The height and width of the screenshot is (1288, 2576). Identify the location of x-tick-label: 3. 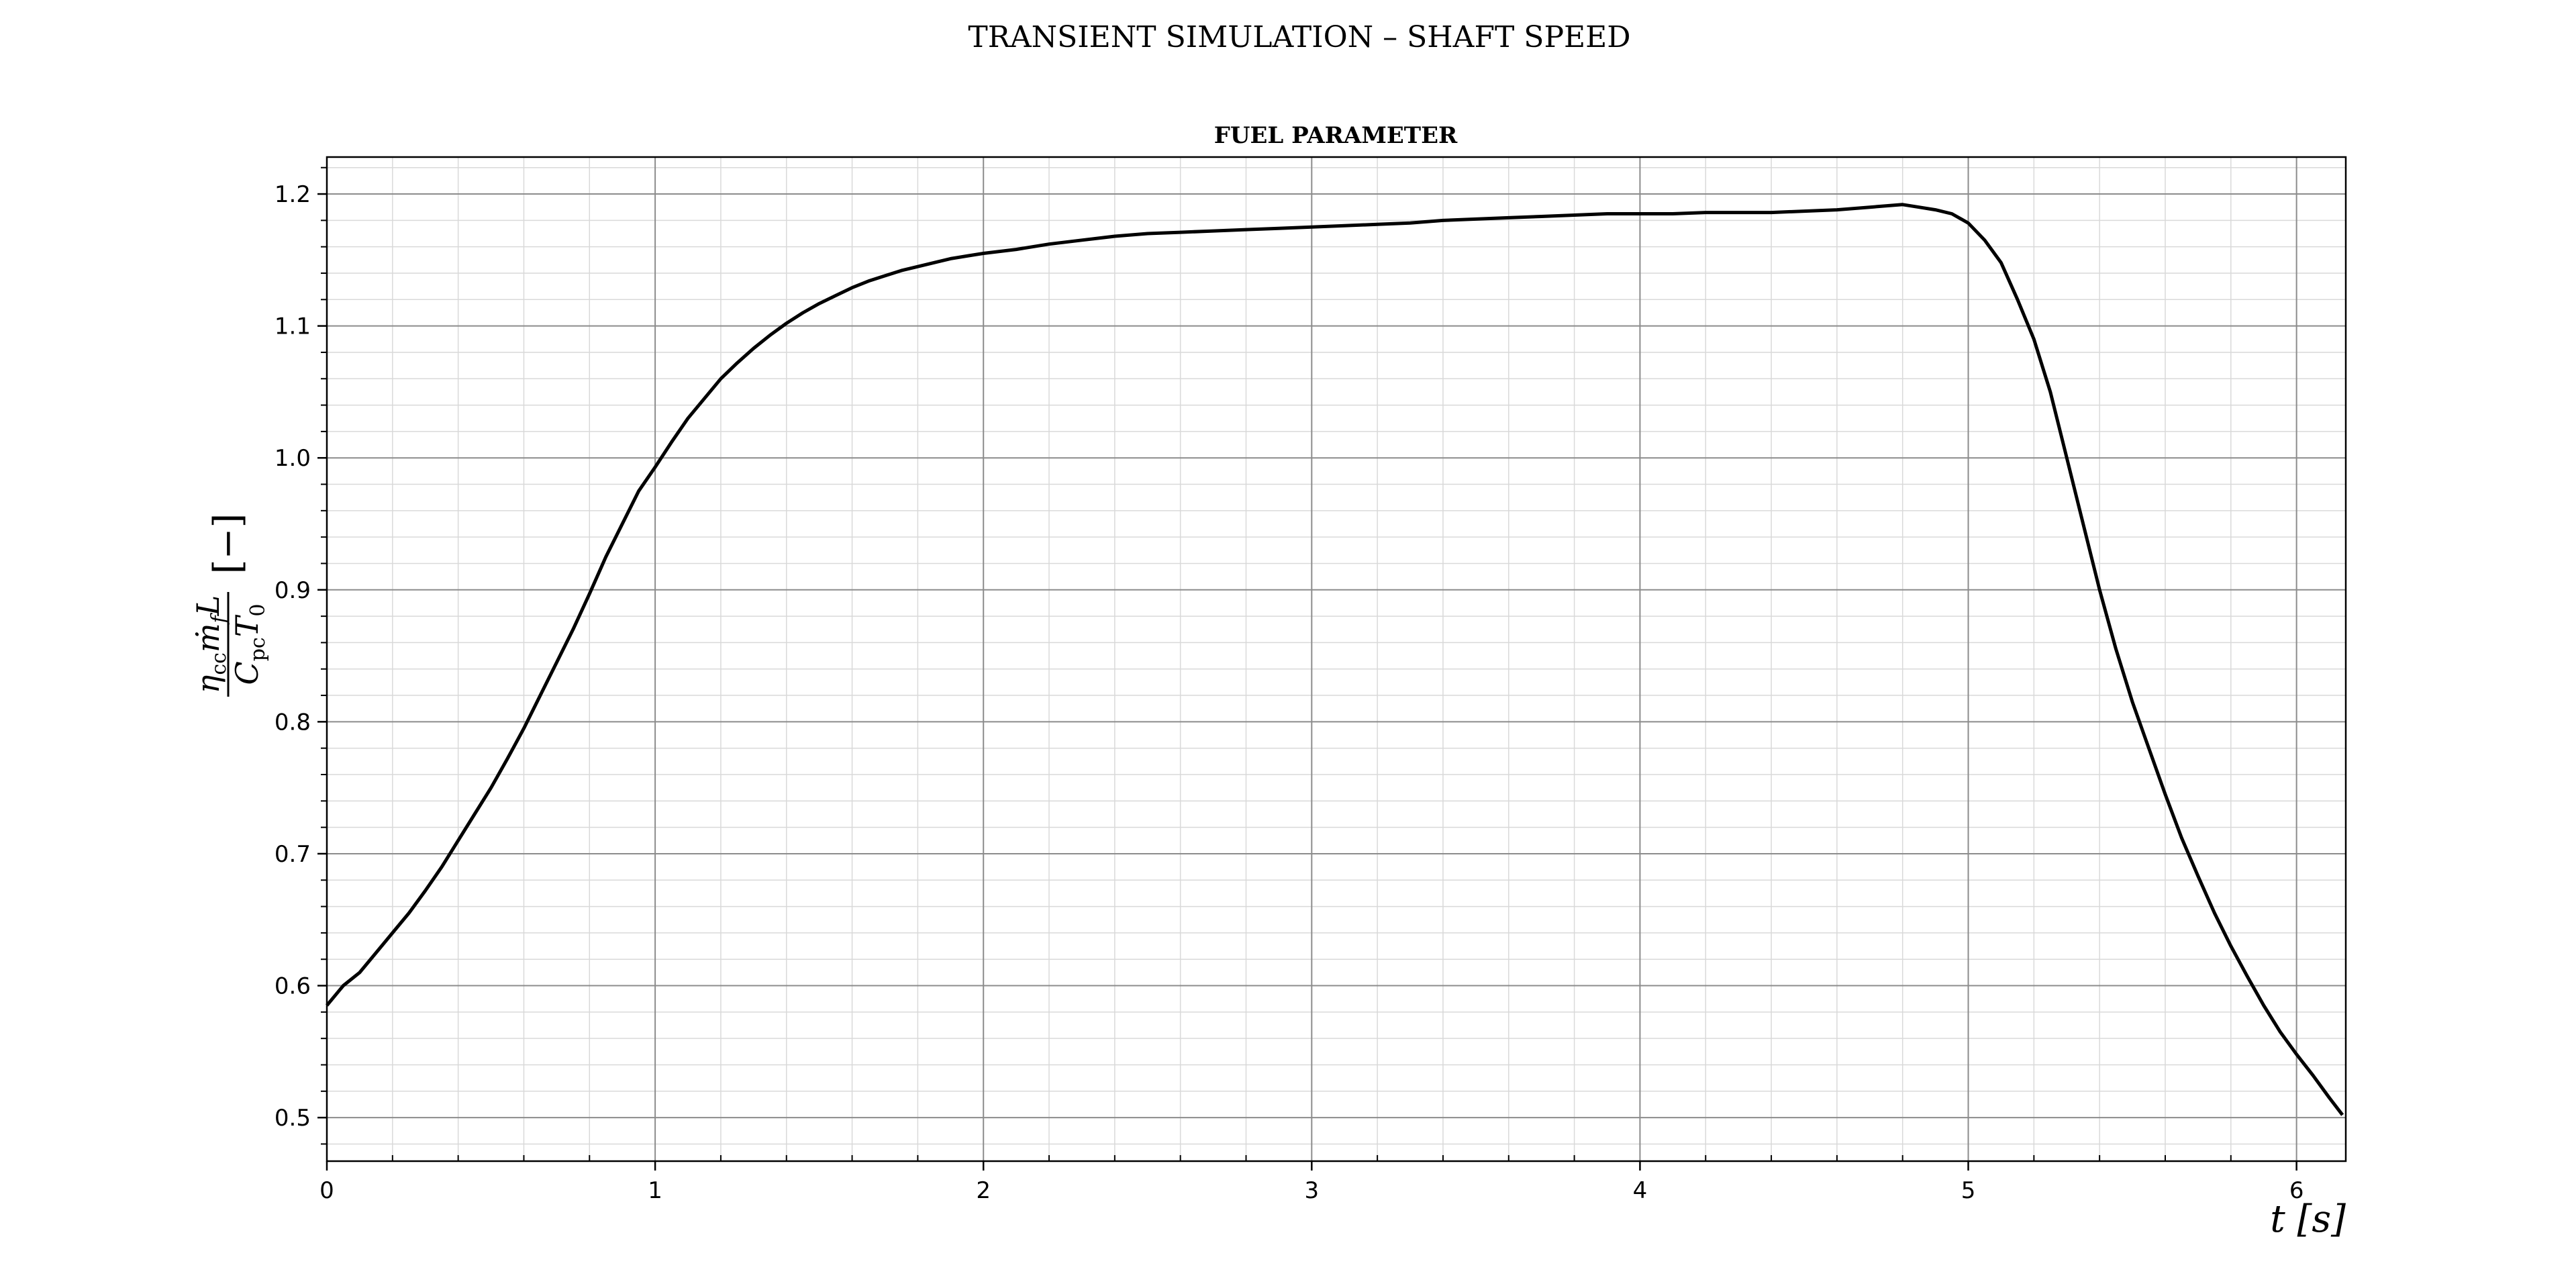
(1311, 1190).